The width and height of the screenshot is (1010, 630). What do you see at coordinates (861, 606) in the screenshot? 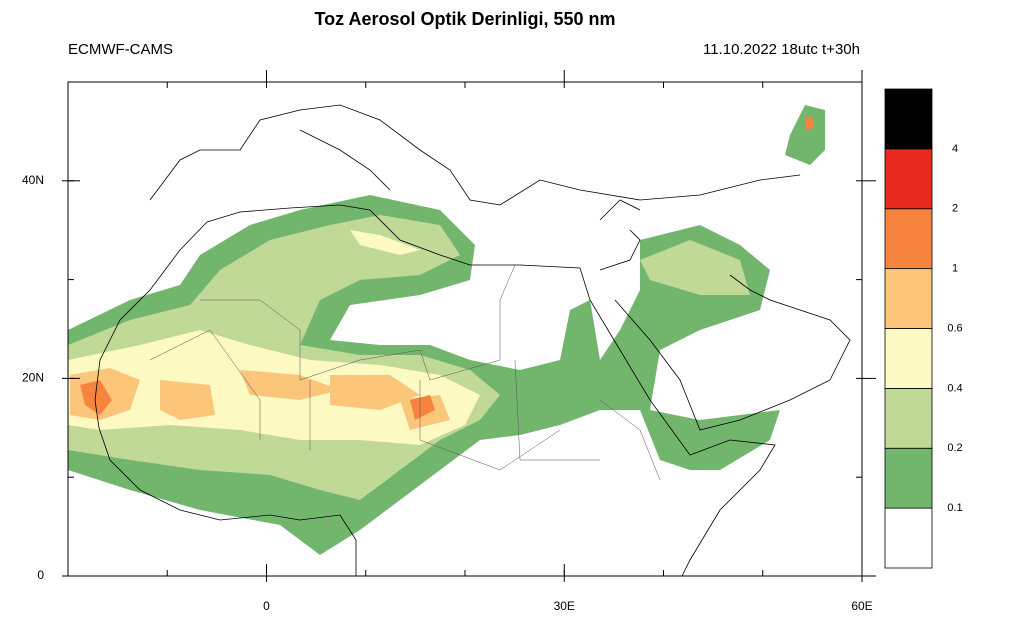
I see `x-tick-label: 60E` at bounding box center [861, 606].